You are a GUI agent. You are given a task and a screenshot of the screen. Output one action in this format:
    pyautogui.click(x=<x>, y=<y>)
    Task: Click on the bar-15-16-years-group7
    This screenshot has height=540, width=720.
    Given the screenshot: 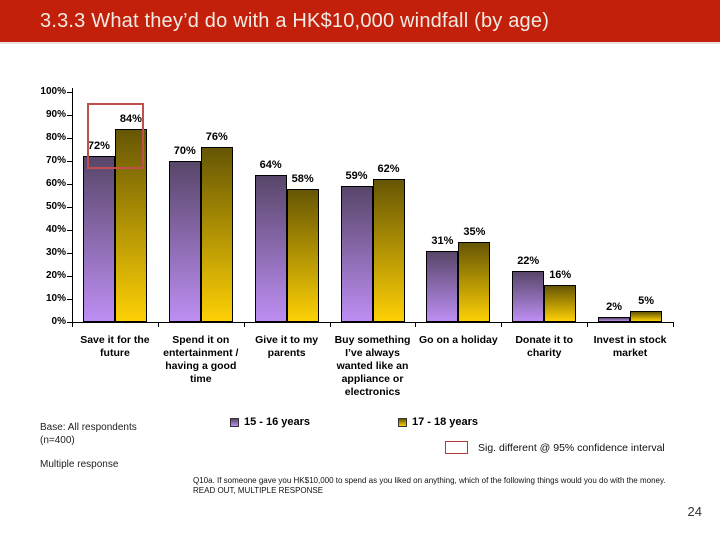 What is the action you would take?
    pyautogui.click(x=614, y=319)
    